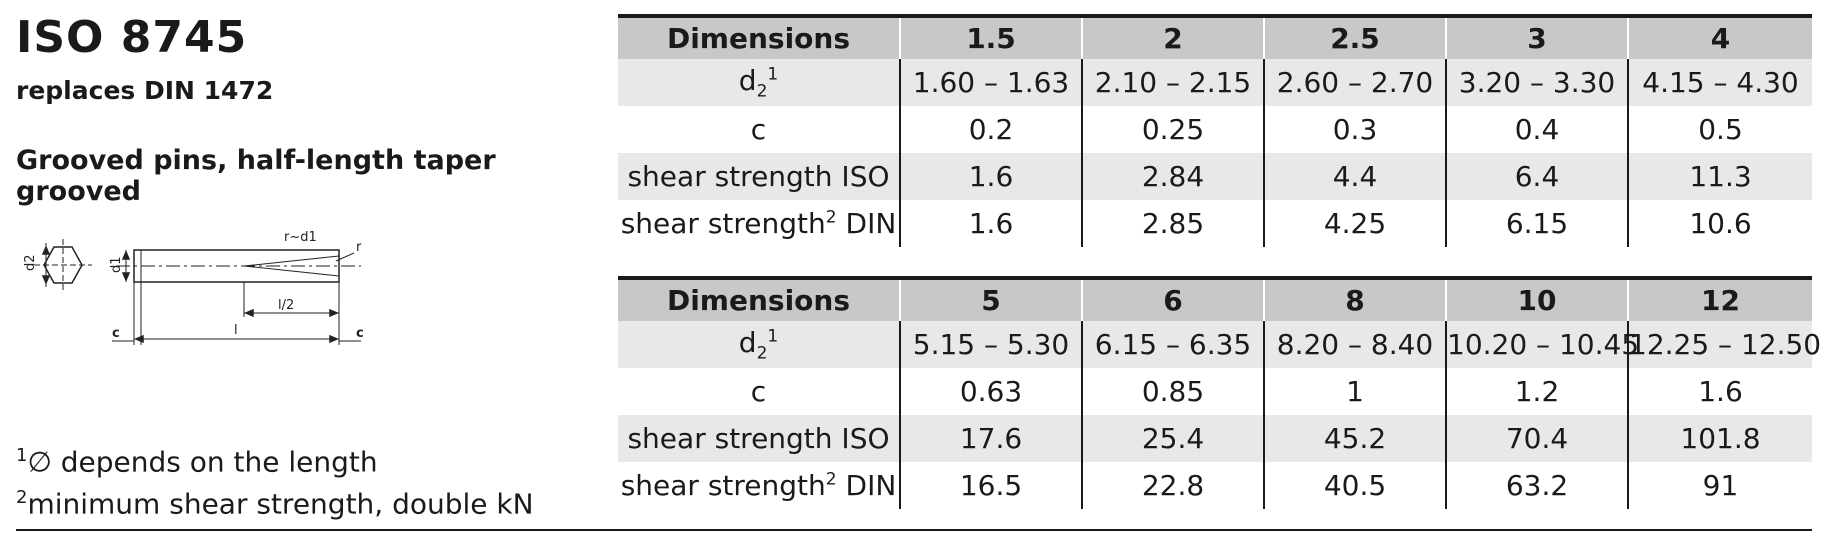 The image size is (1826, 547). What do you see at coordinates (1719, 438) in the screenshot?
I see `table-cell: 101.8` at bounding box center [1719, 438].